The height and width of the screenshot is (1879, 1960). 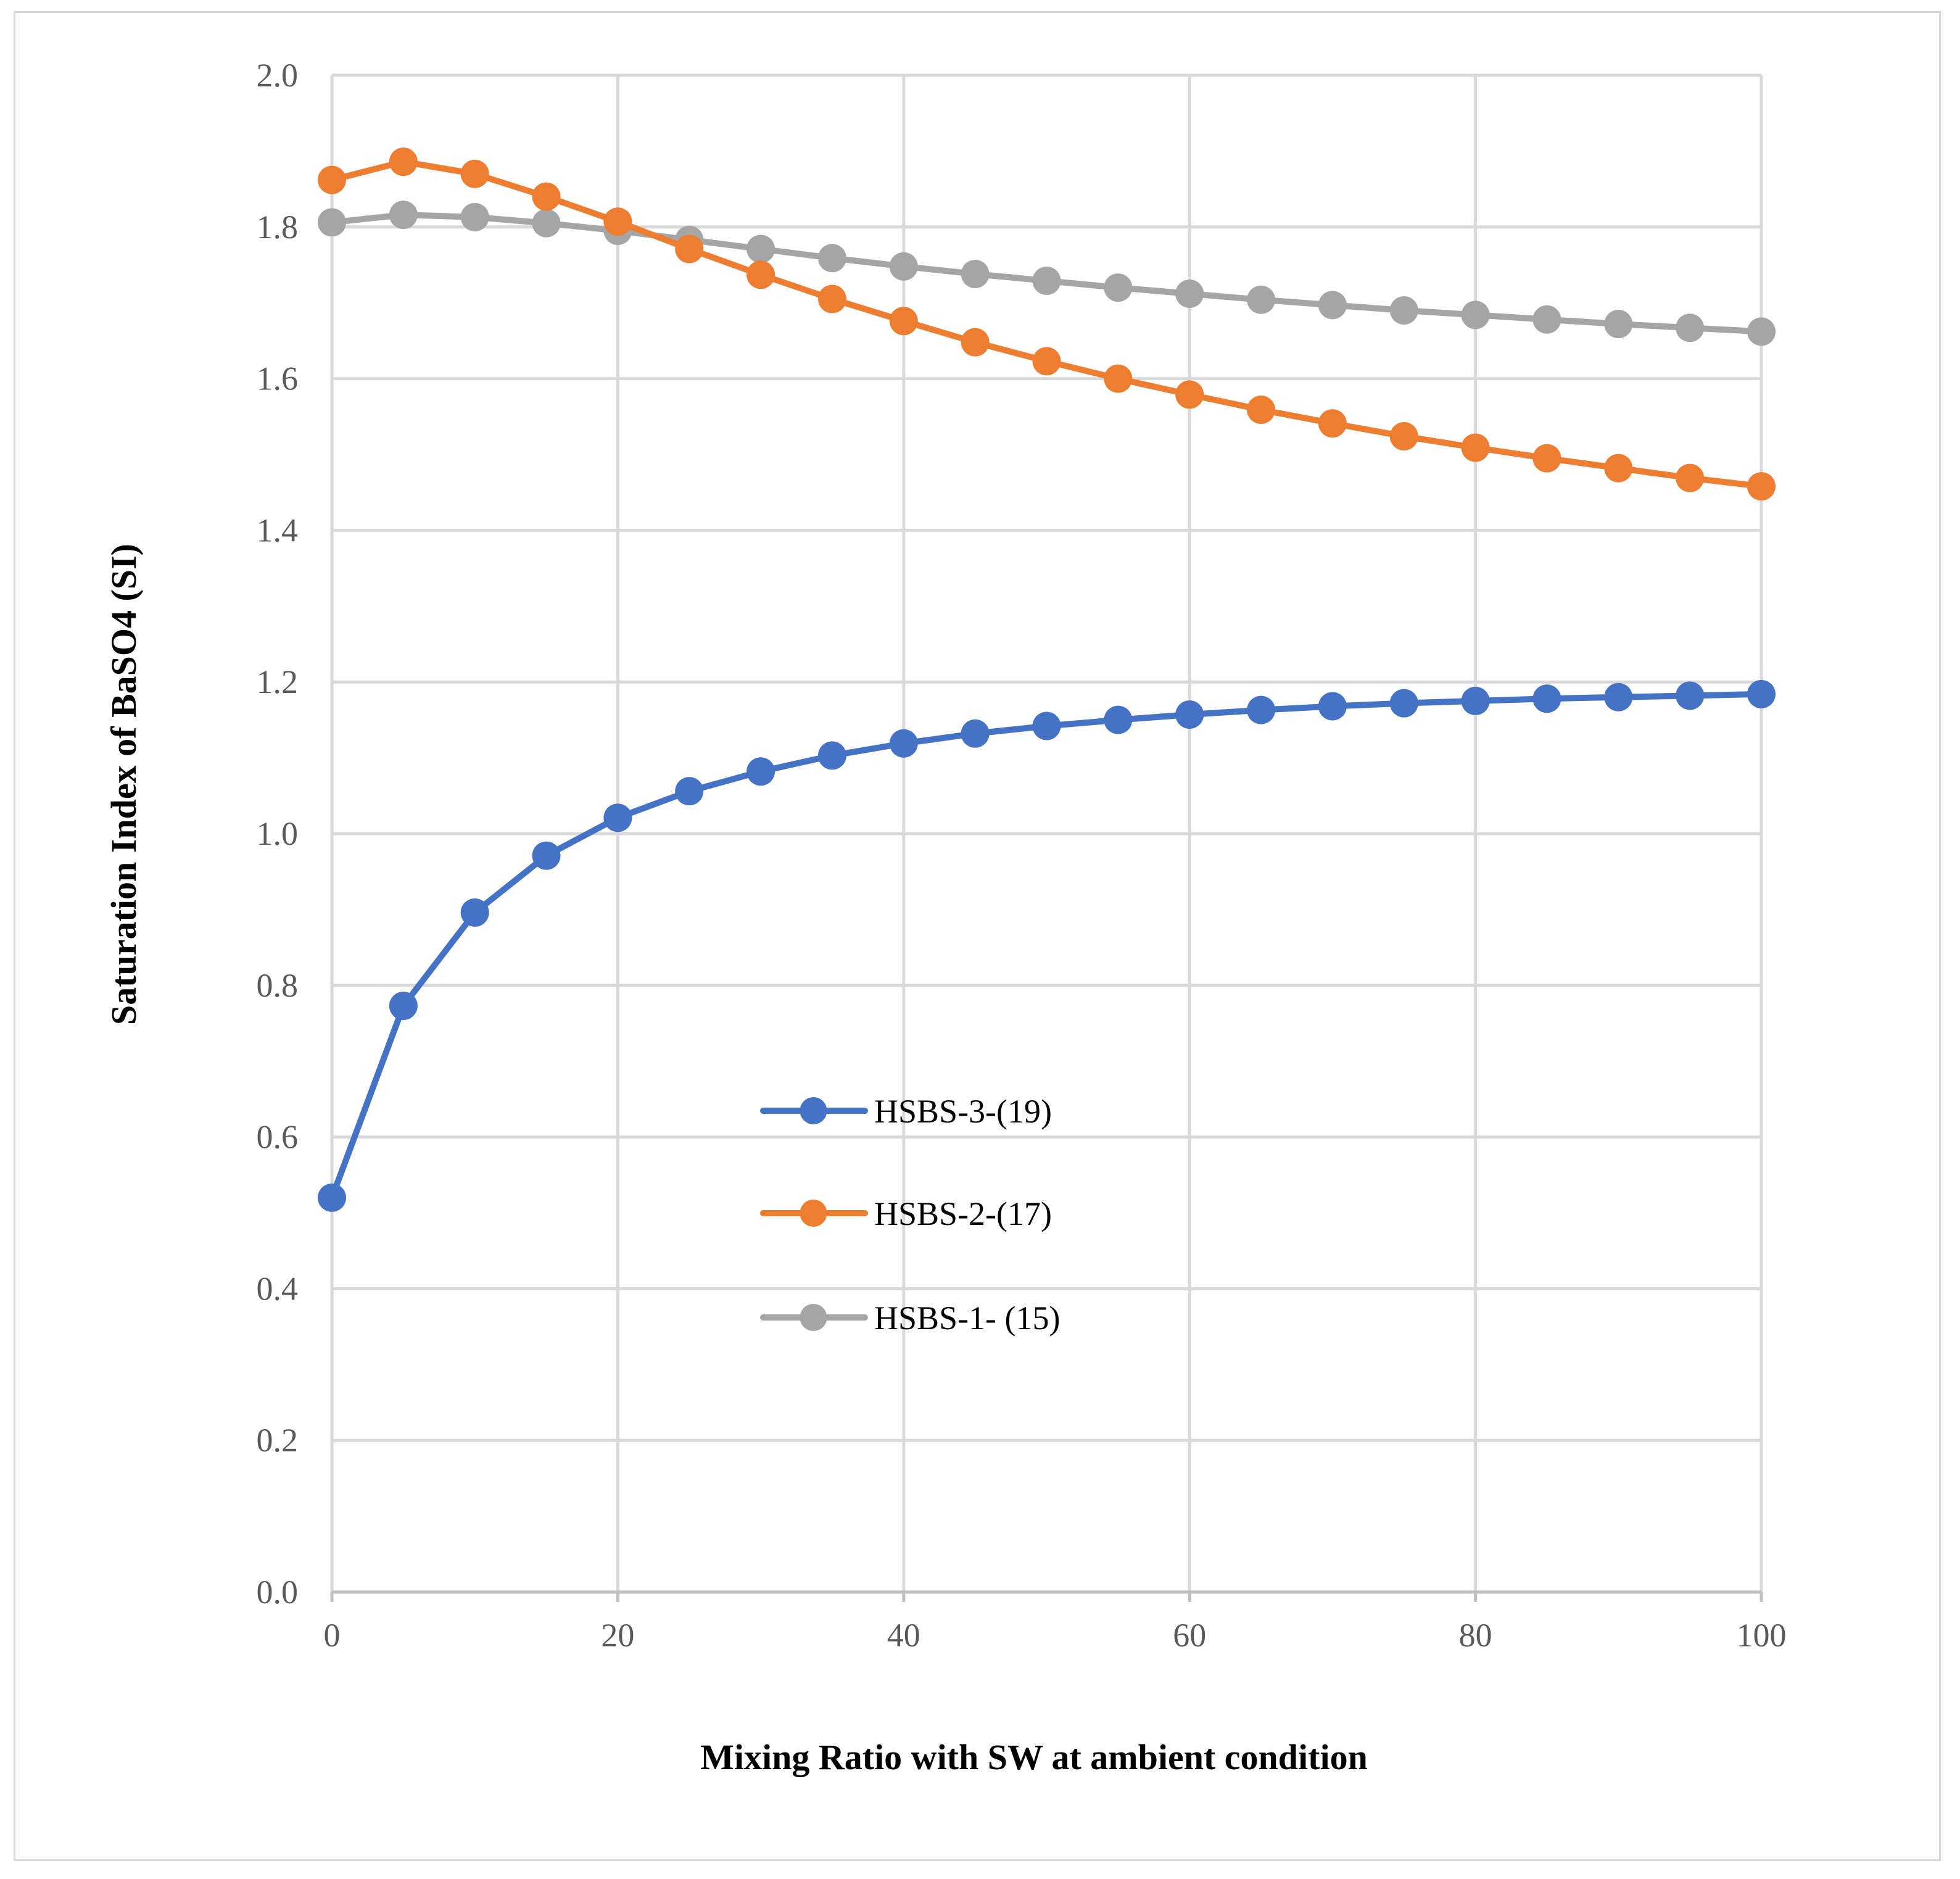 I want to click on legend: HSBS-3-(19) HSBS-2-(17) HSBS-1- (15), so click(x=910, y=1215).